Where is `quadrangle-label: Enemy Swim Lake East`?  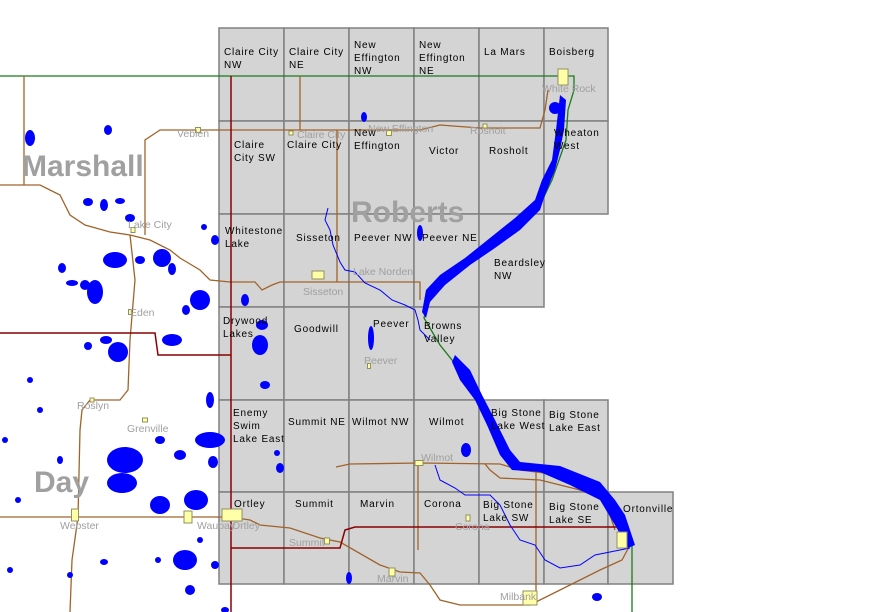 quadrangle-label: Enemy Swim Lake East is located at coordinates (259, 426).